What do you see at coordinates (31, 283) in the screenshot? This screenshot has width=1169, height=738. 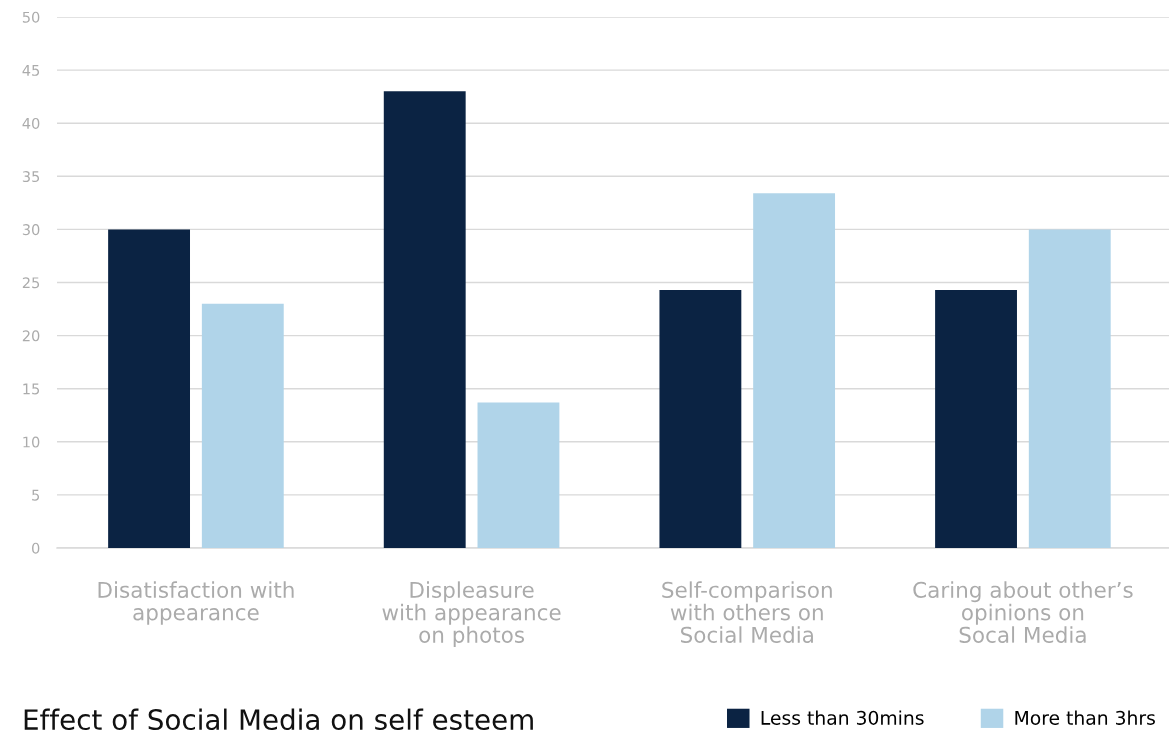 I see `y-tick-label: 25` at bounding box center [31, 283].